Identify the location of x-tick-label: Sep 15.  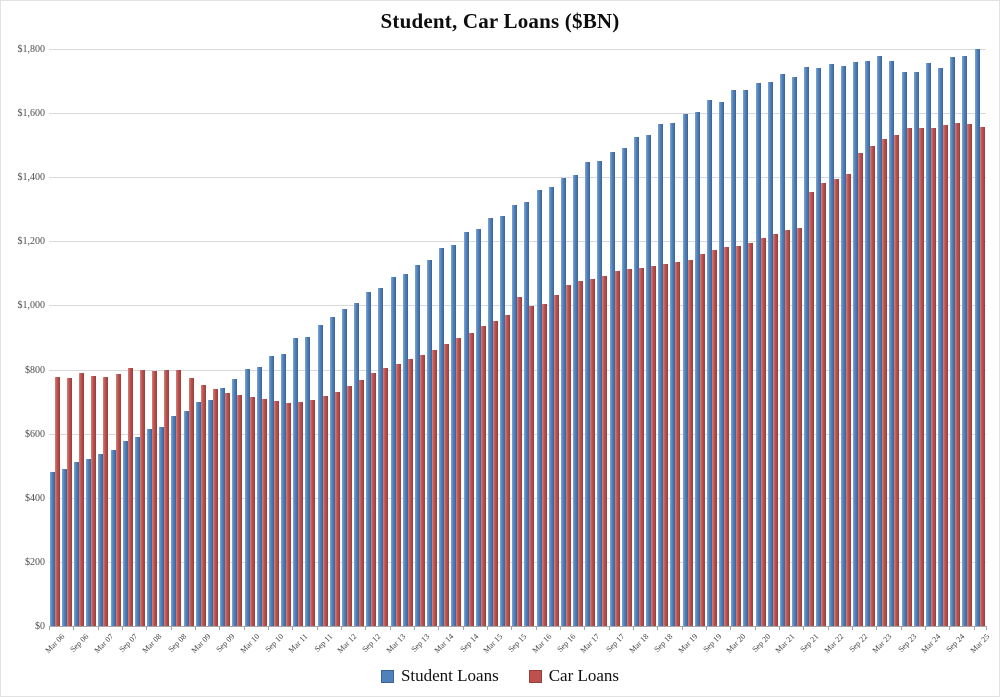
(517, 643).